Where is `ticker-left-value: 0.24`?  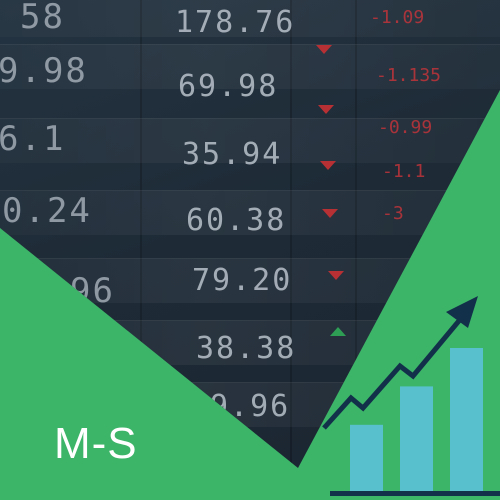 ticker-left-value: 0.24 is located at coordinates (47, 211).